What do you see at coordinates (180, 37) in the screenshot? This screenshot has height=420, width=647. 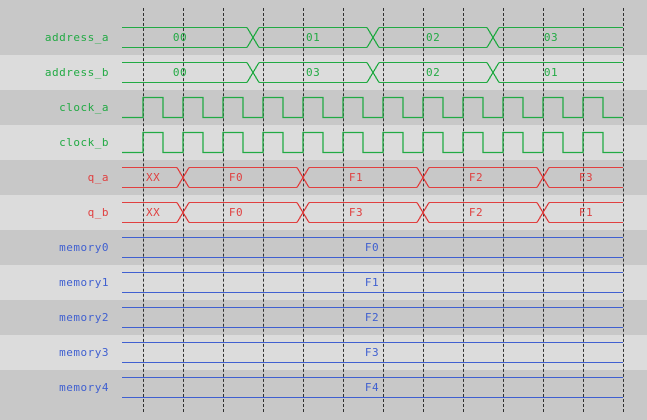 I see `bus-value-address_a-0: 00` at bounding box center [180, 37].